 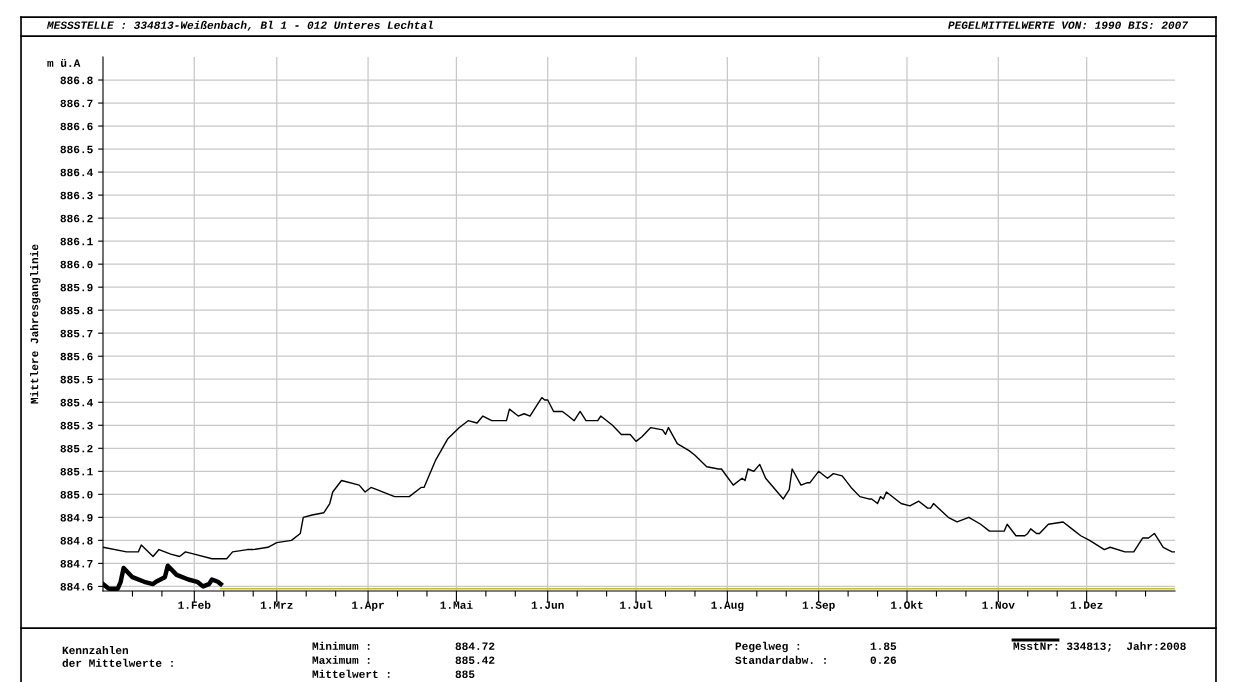 What do you see at coordinates (76, 425) in the screenshot?
I see `y-tick-label: 885.3` at bounding box center [76, 425].